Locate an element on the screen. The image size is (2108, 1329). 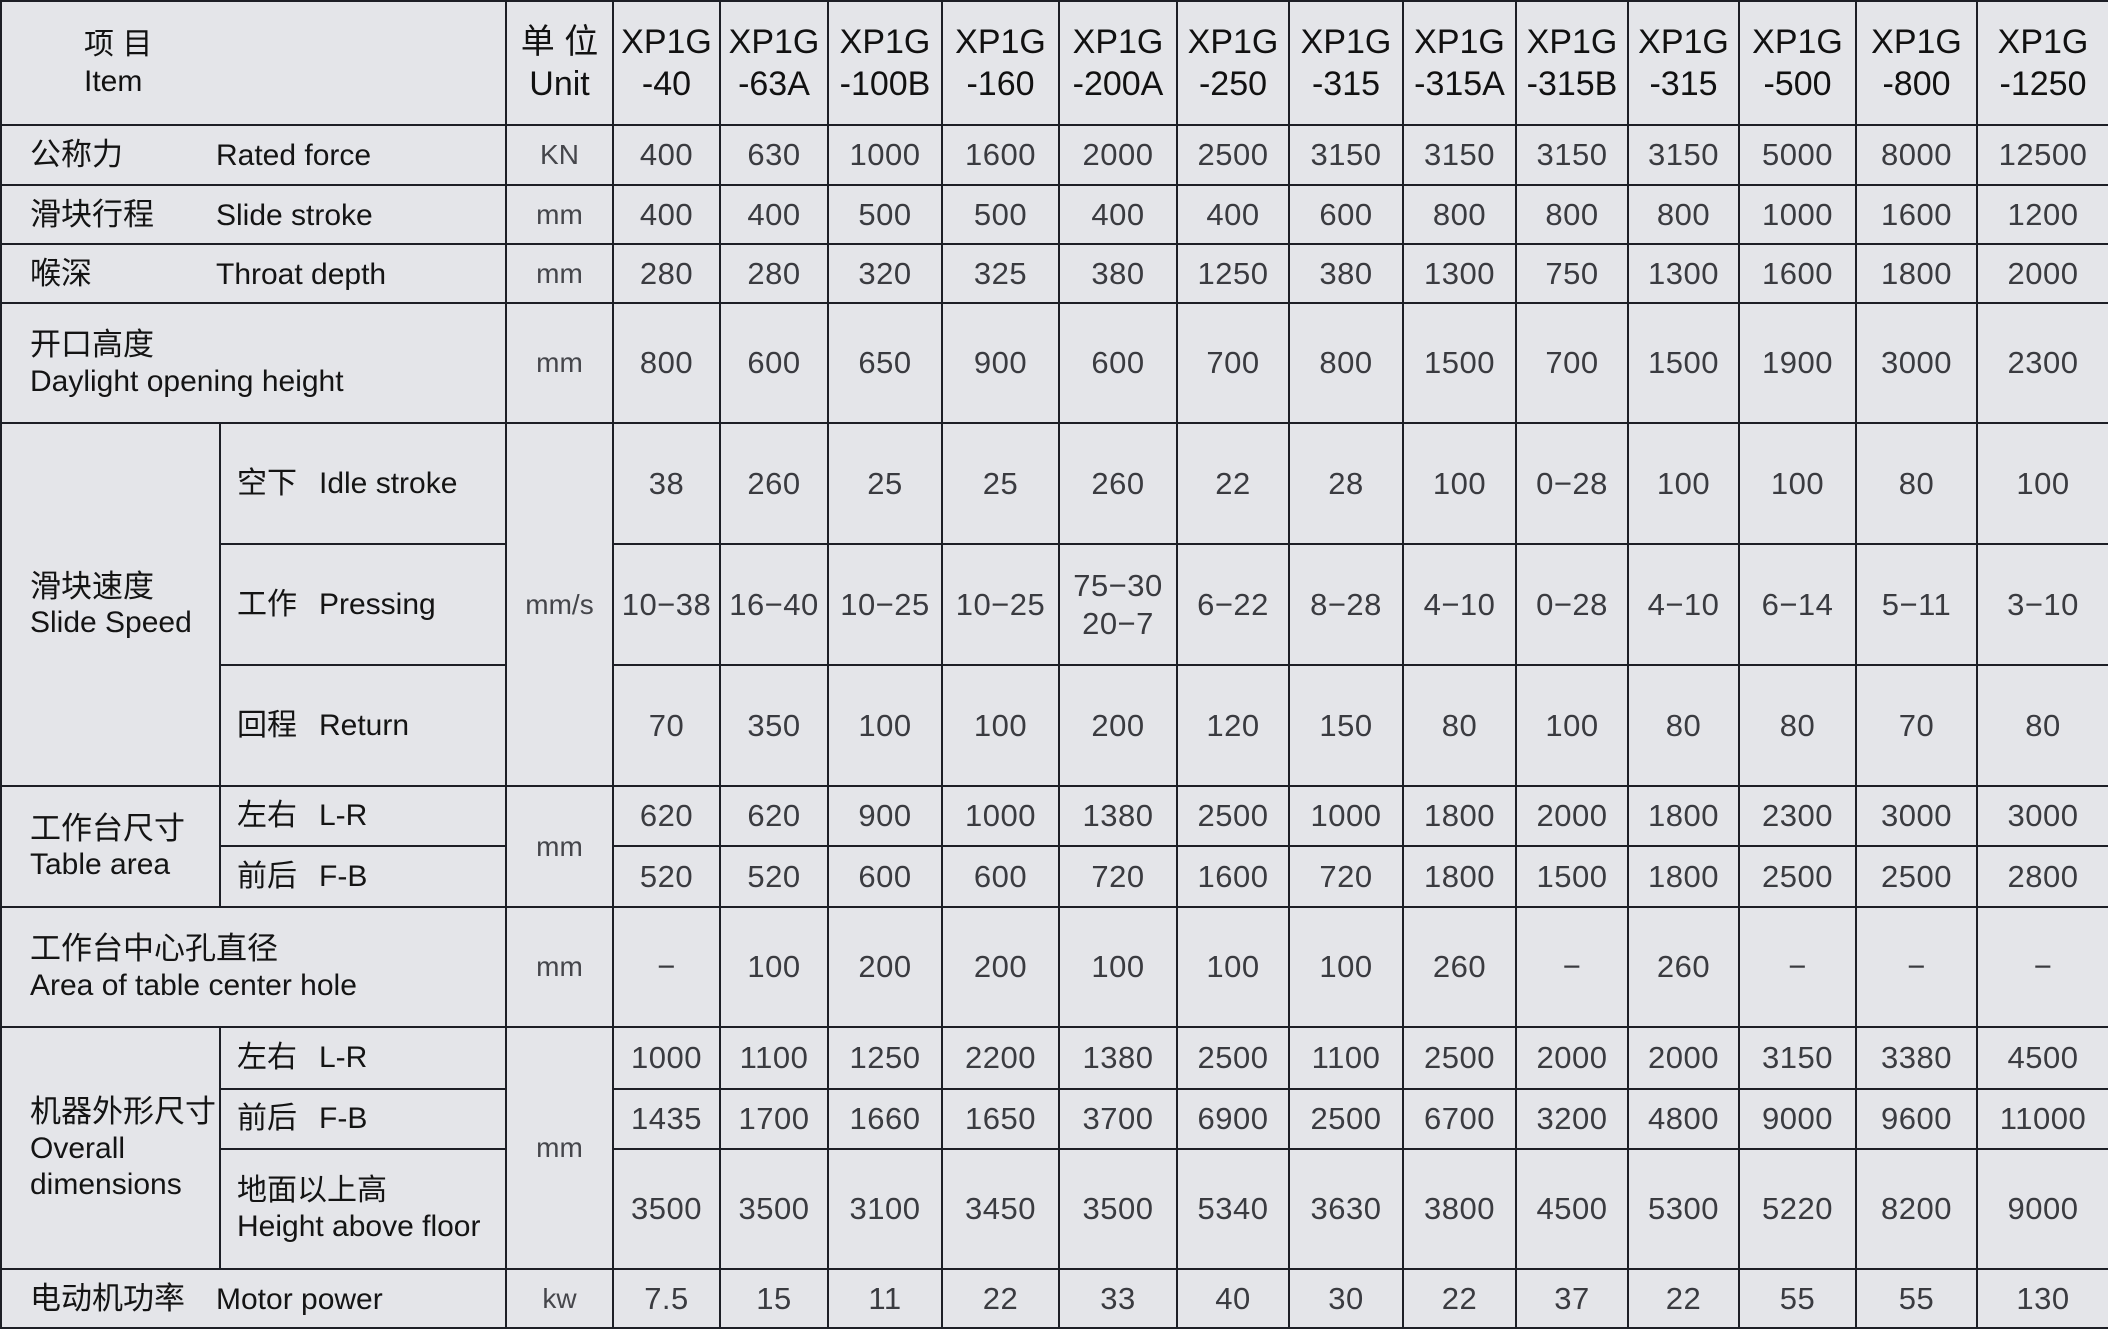
value-cell: 650 is located at coordinates (885, 363).